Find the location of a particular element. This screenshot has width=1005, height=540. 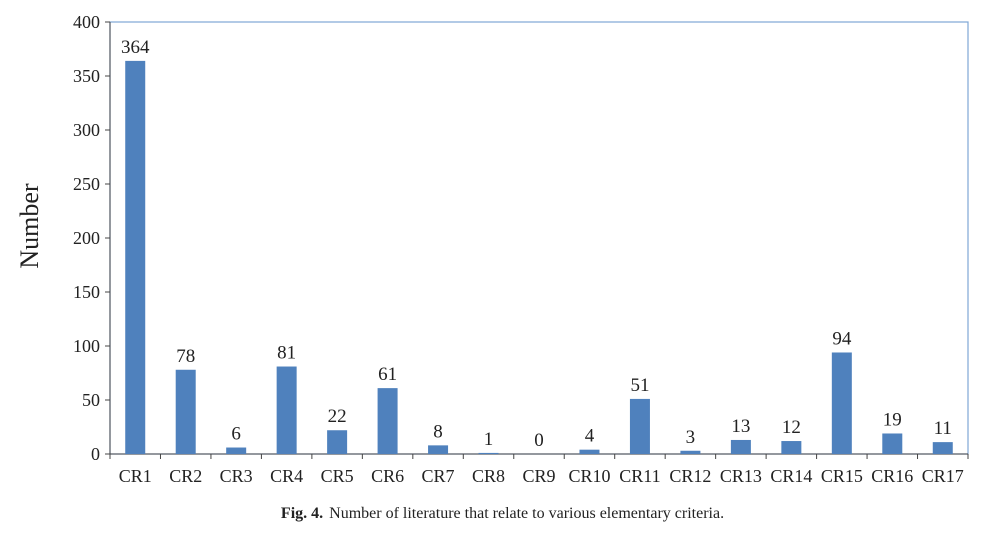

bar-cr15 is located at coordinates (841, 403).